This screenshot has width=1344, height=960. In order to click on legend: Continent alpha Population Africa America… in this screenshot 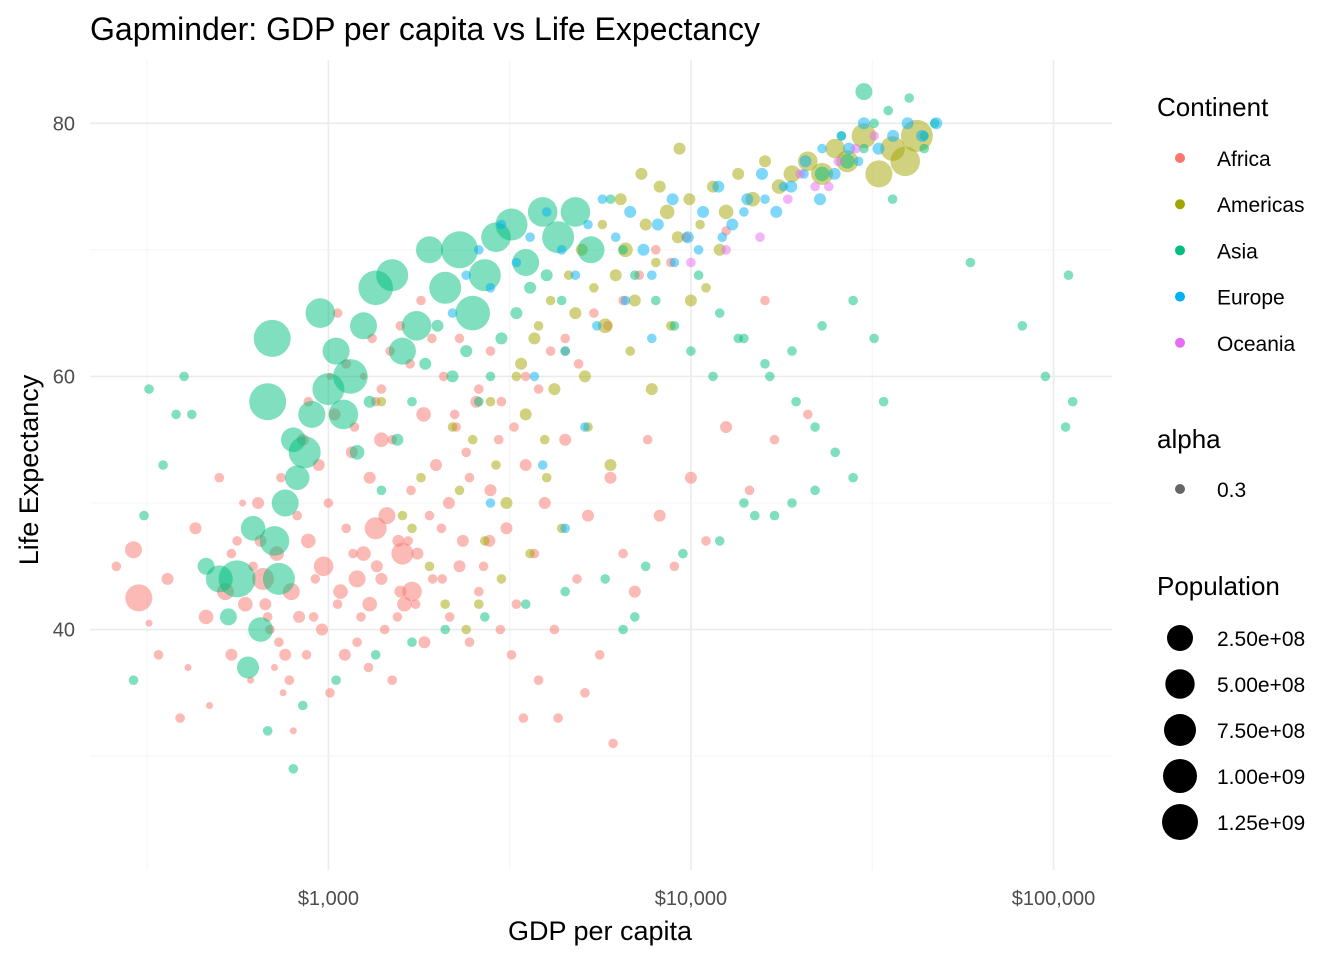, I will do `click(1231, 466)`.